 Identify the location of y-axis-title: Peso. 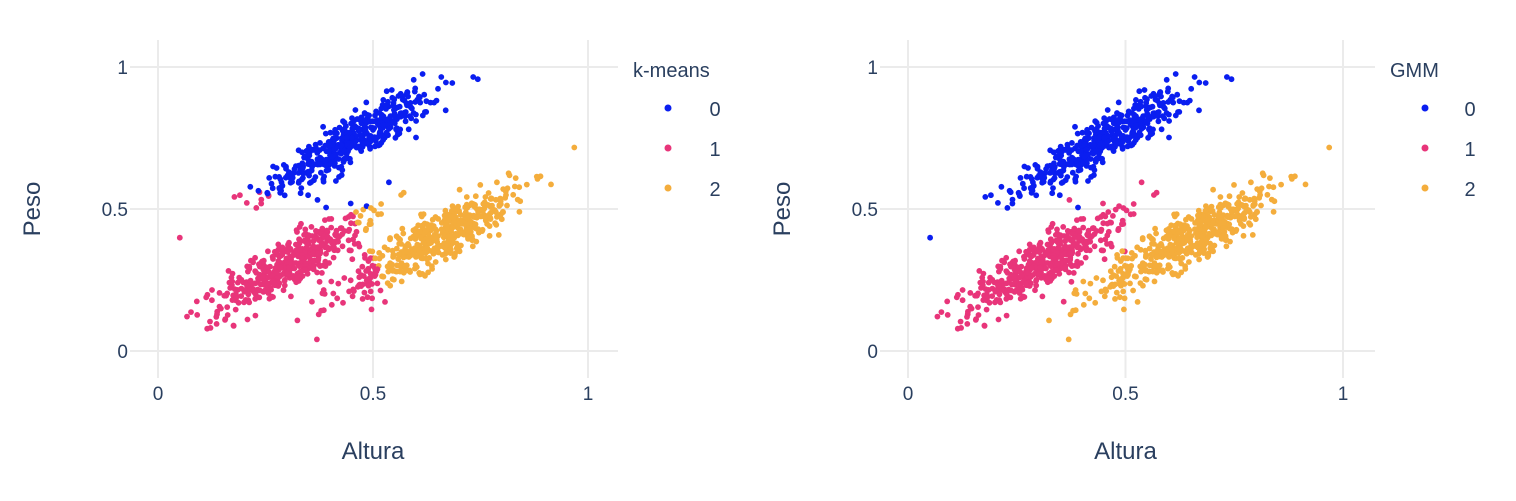
(32, 209).